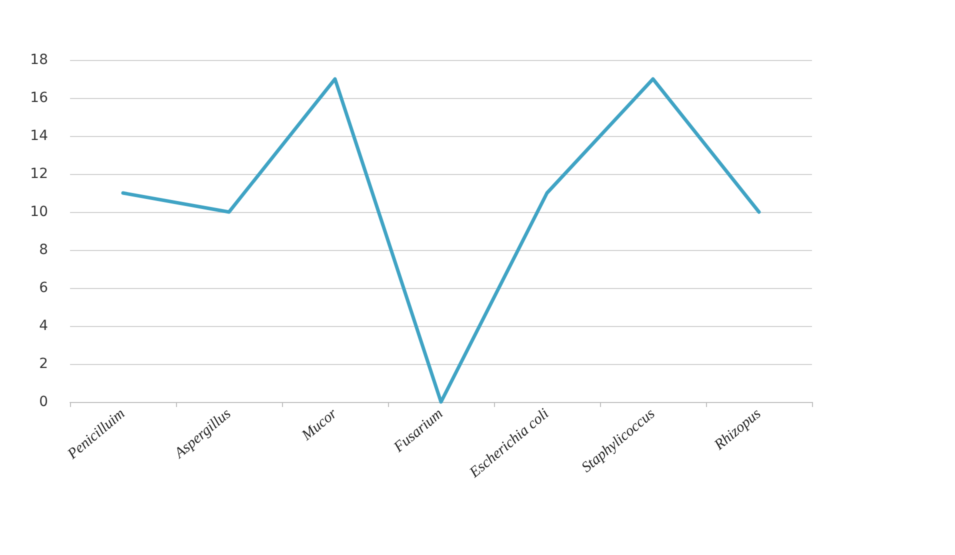 This screenshot has width=955, height=555. I want to click on y-tick-label: 16, so click(39, 98).